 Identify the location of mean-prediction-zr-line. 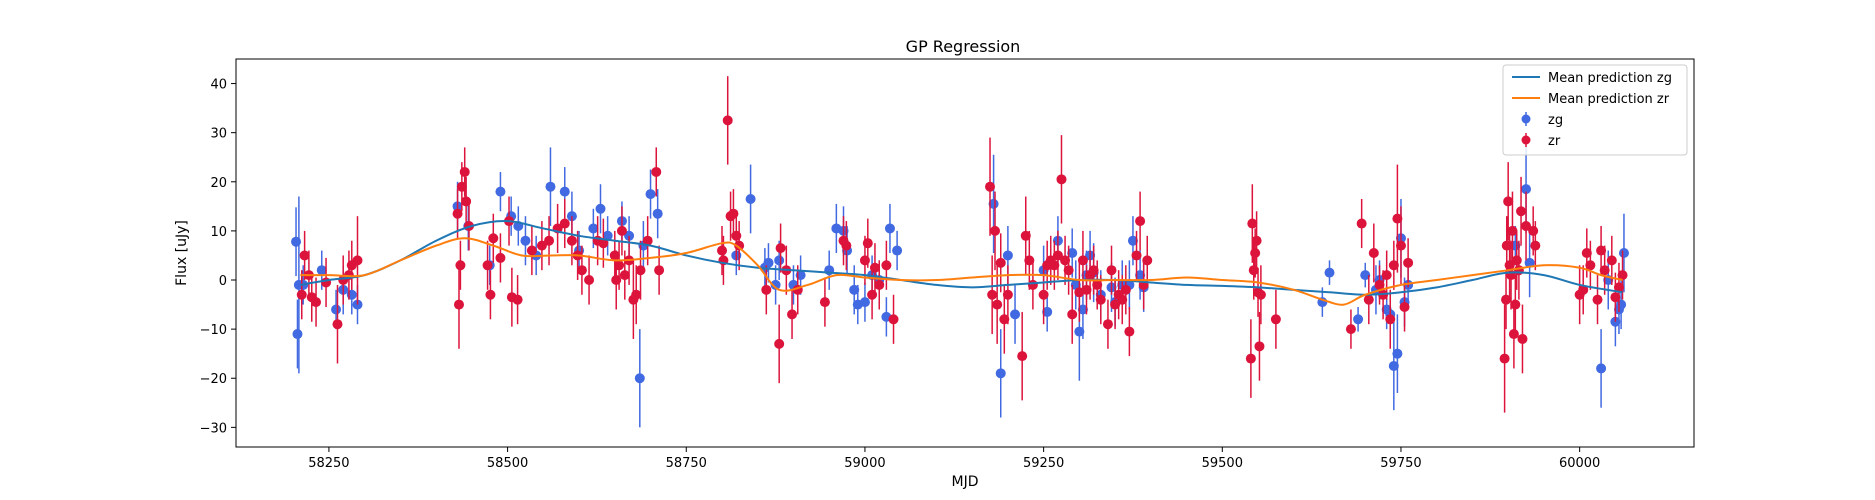
(961, 271).